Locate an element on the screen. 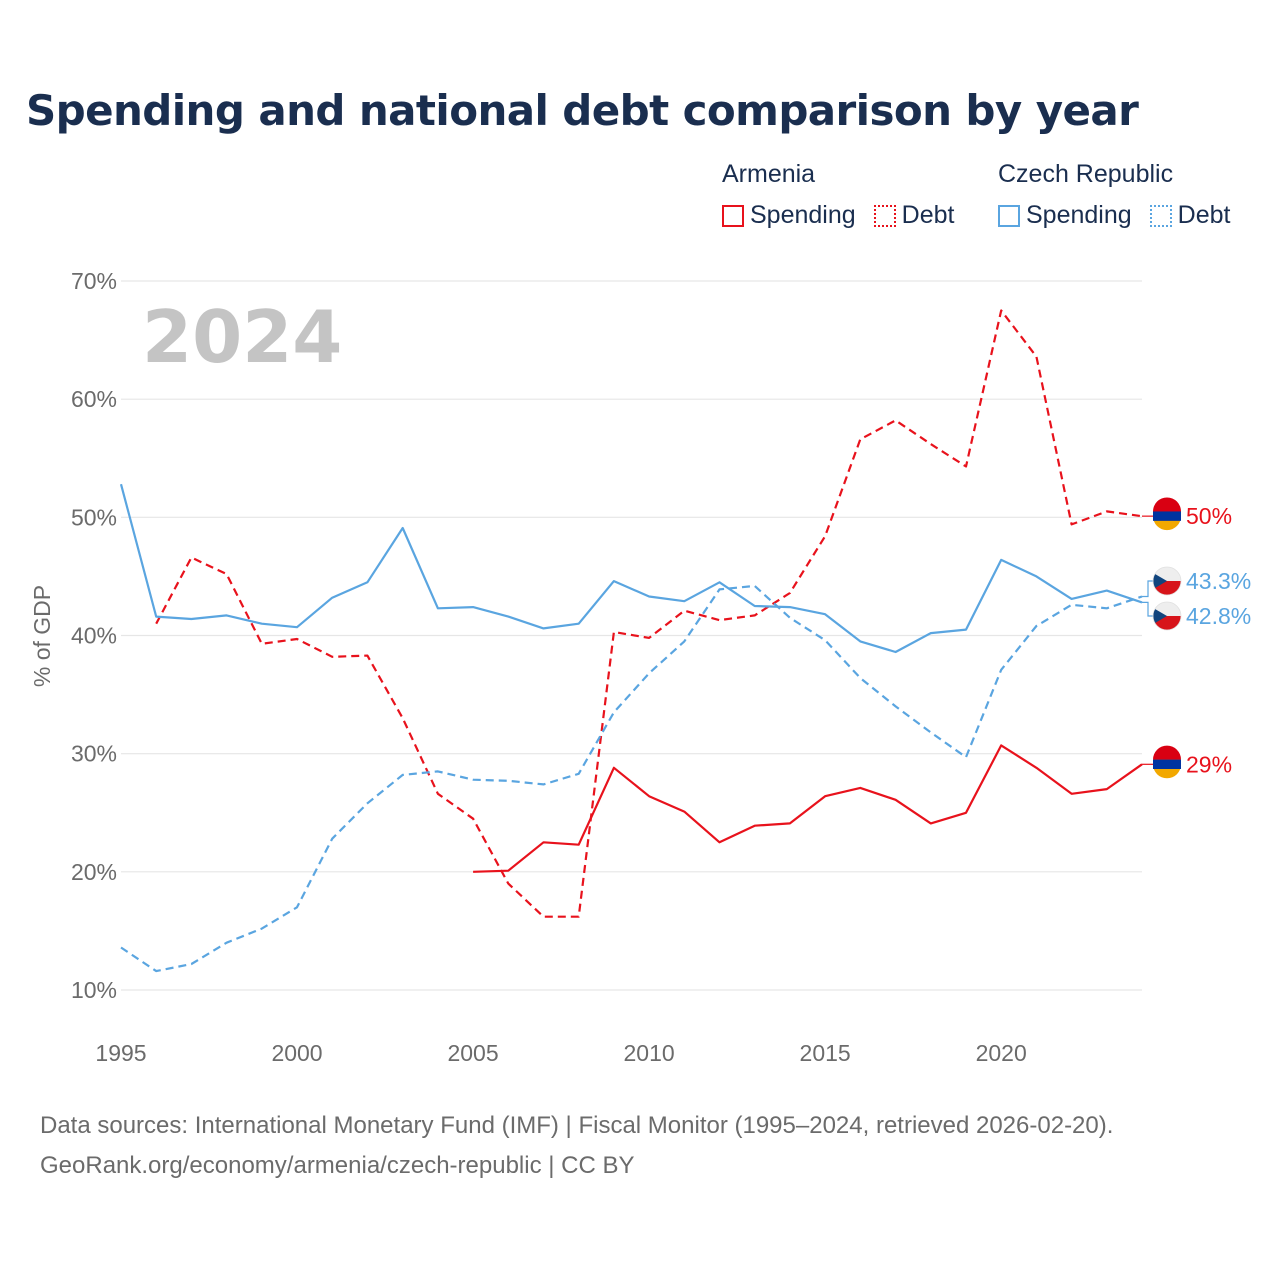  legend-label-armenia-spending: Spending is located at coordinates (803, 215).